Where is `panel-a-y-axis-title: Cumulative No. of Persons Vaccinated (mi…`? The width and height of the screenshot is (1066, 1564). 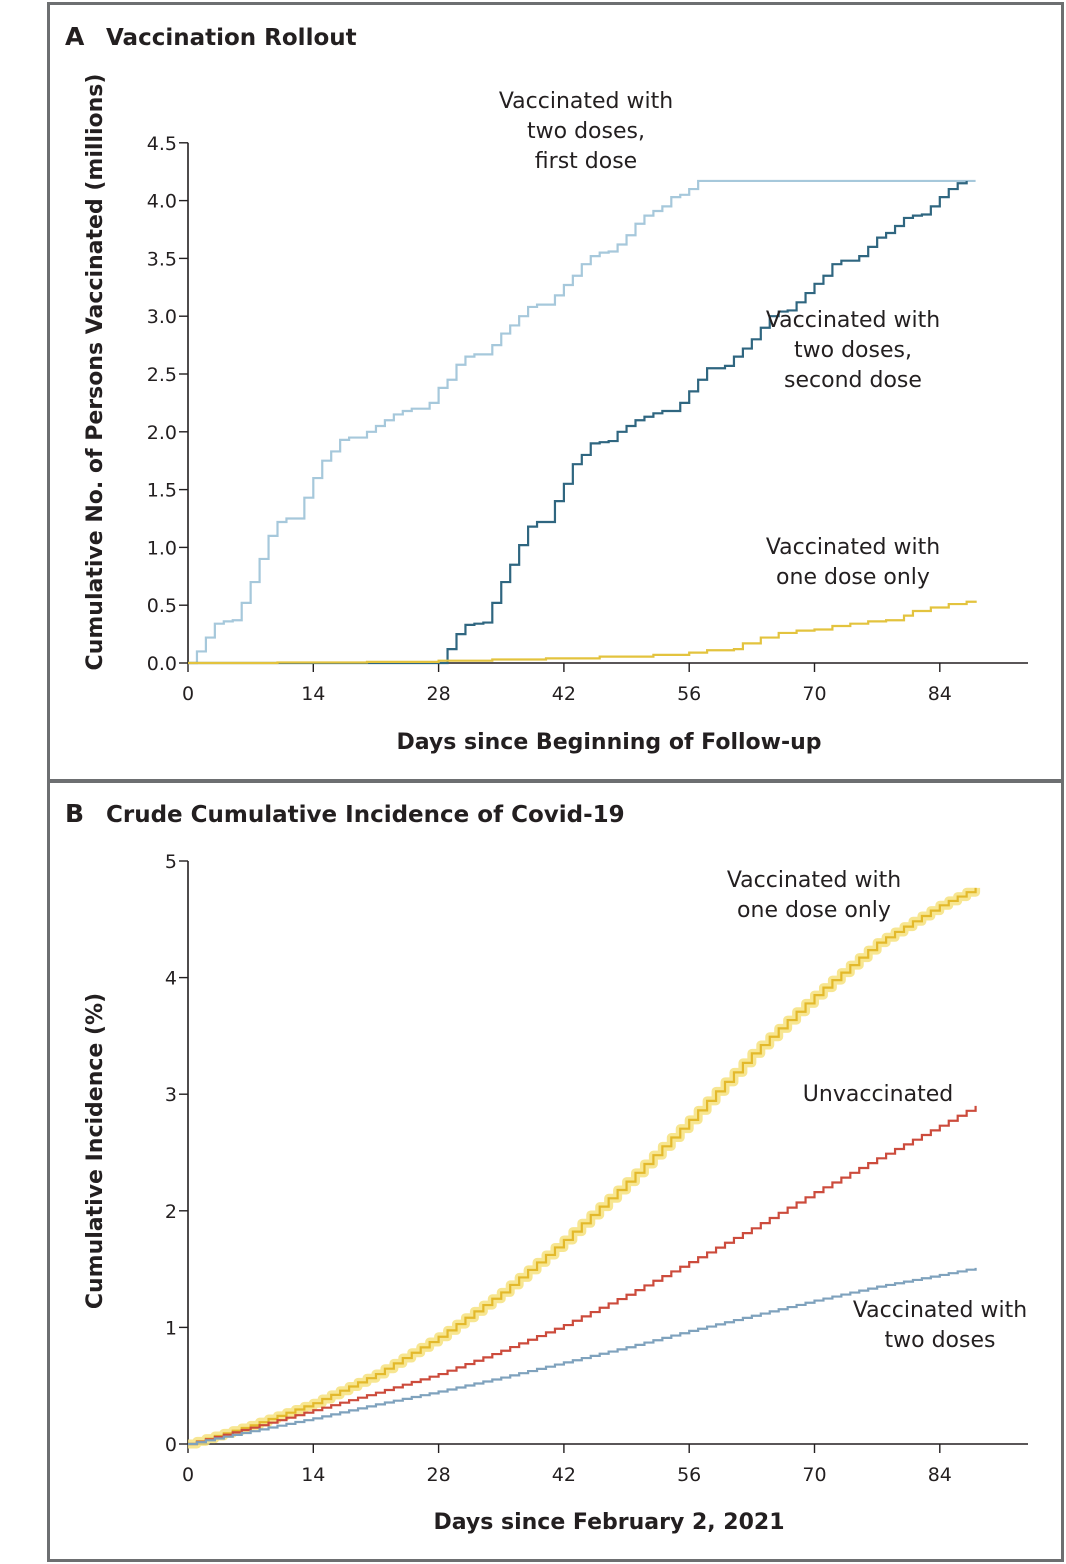
panel-a-y-axis-title: Cumulative No. of Persons Vaccinated (mi… is located at coordinates (95, 372).